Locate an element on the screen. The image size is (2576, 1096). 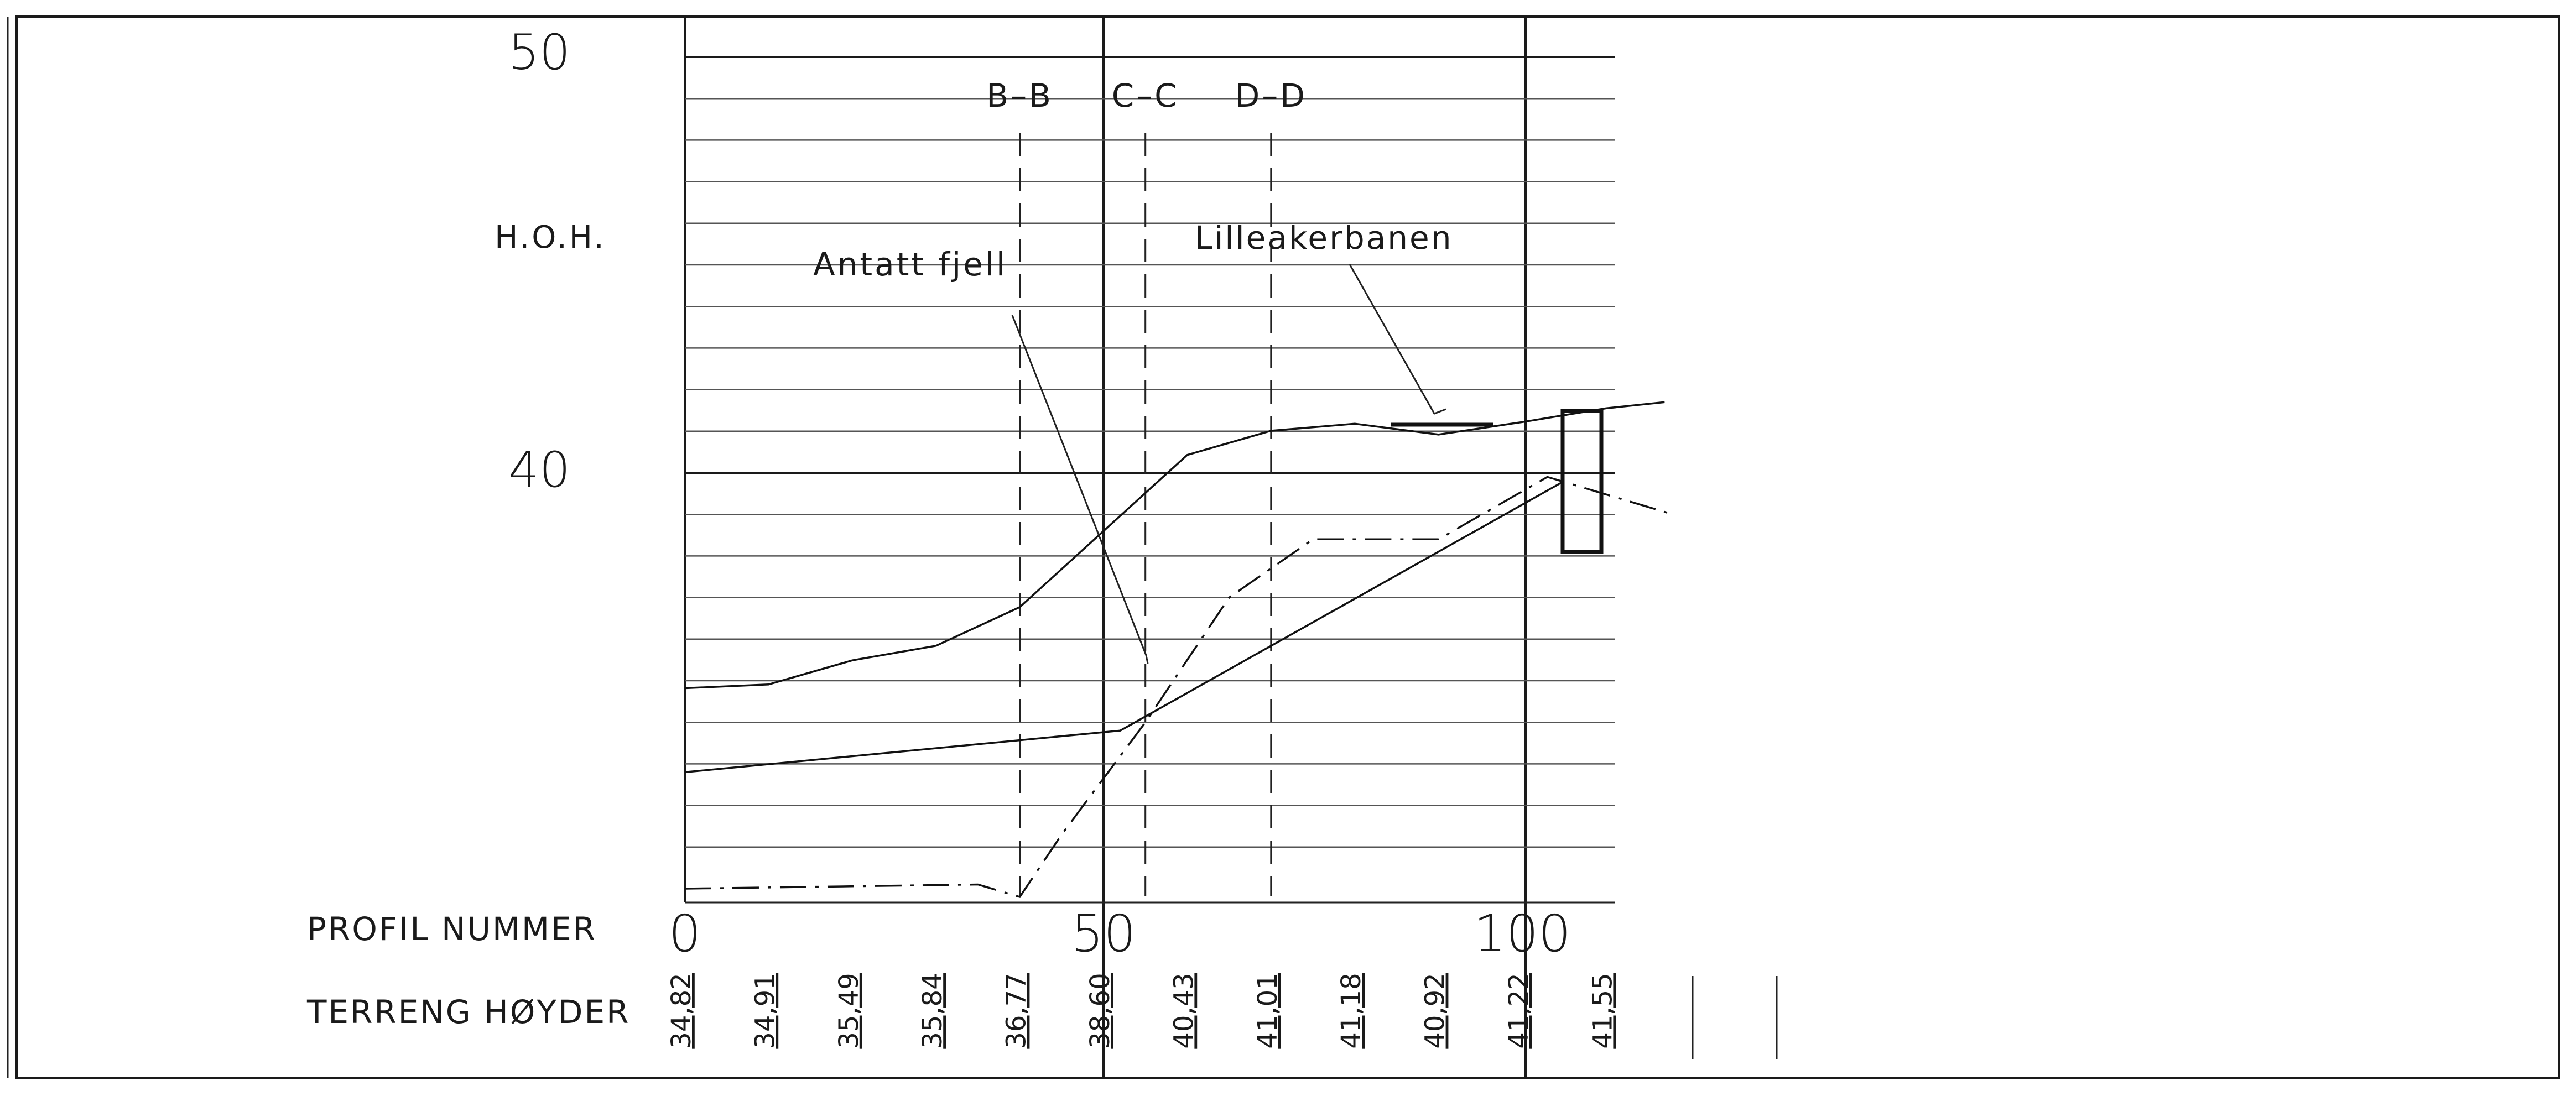
terrain-height-value: 40,43 is located at coordinates (1184, 1010).